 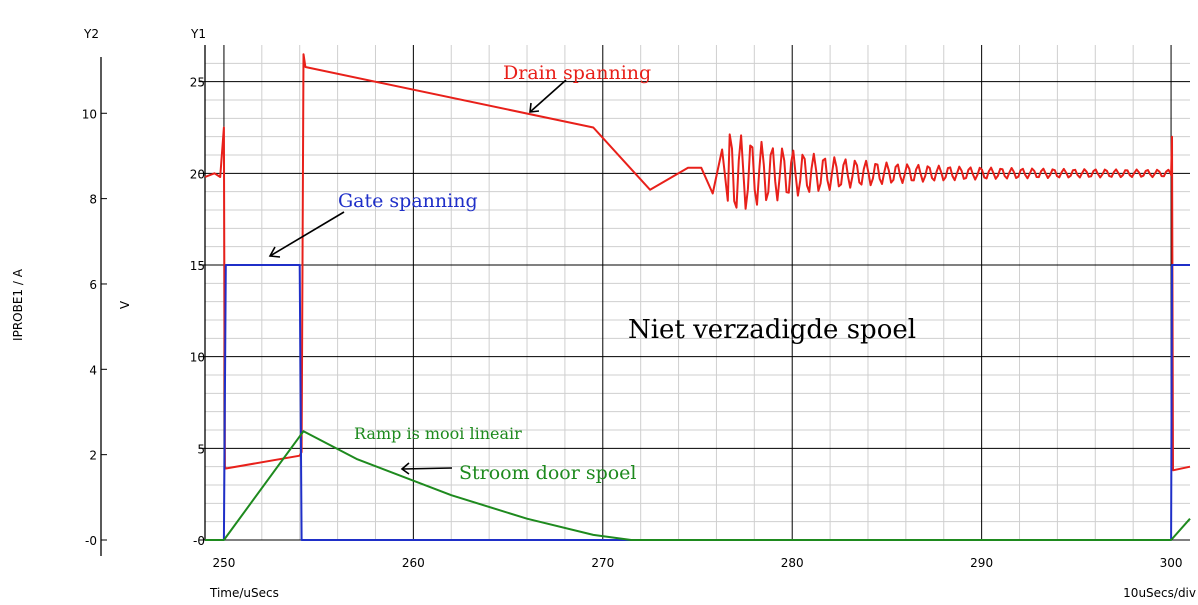 What do you see at coordinates (244, 593) in the screenshot?
I see `x-axis-title: Time/uSecs` at bounding box center [244, 593].